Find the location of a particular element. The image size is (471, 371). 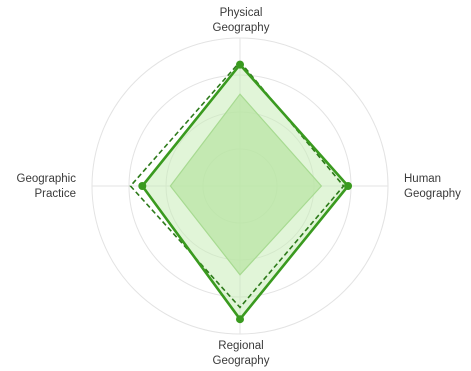

axis-label-regional-geography: Regional Geography is located at coordinates (241, 354).